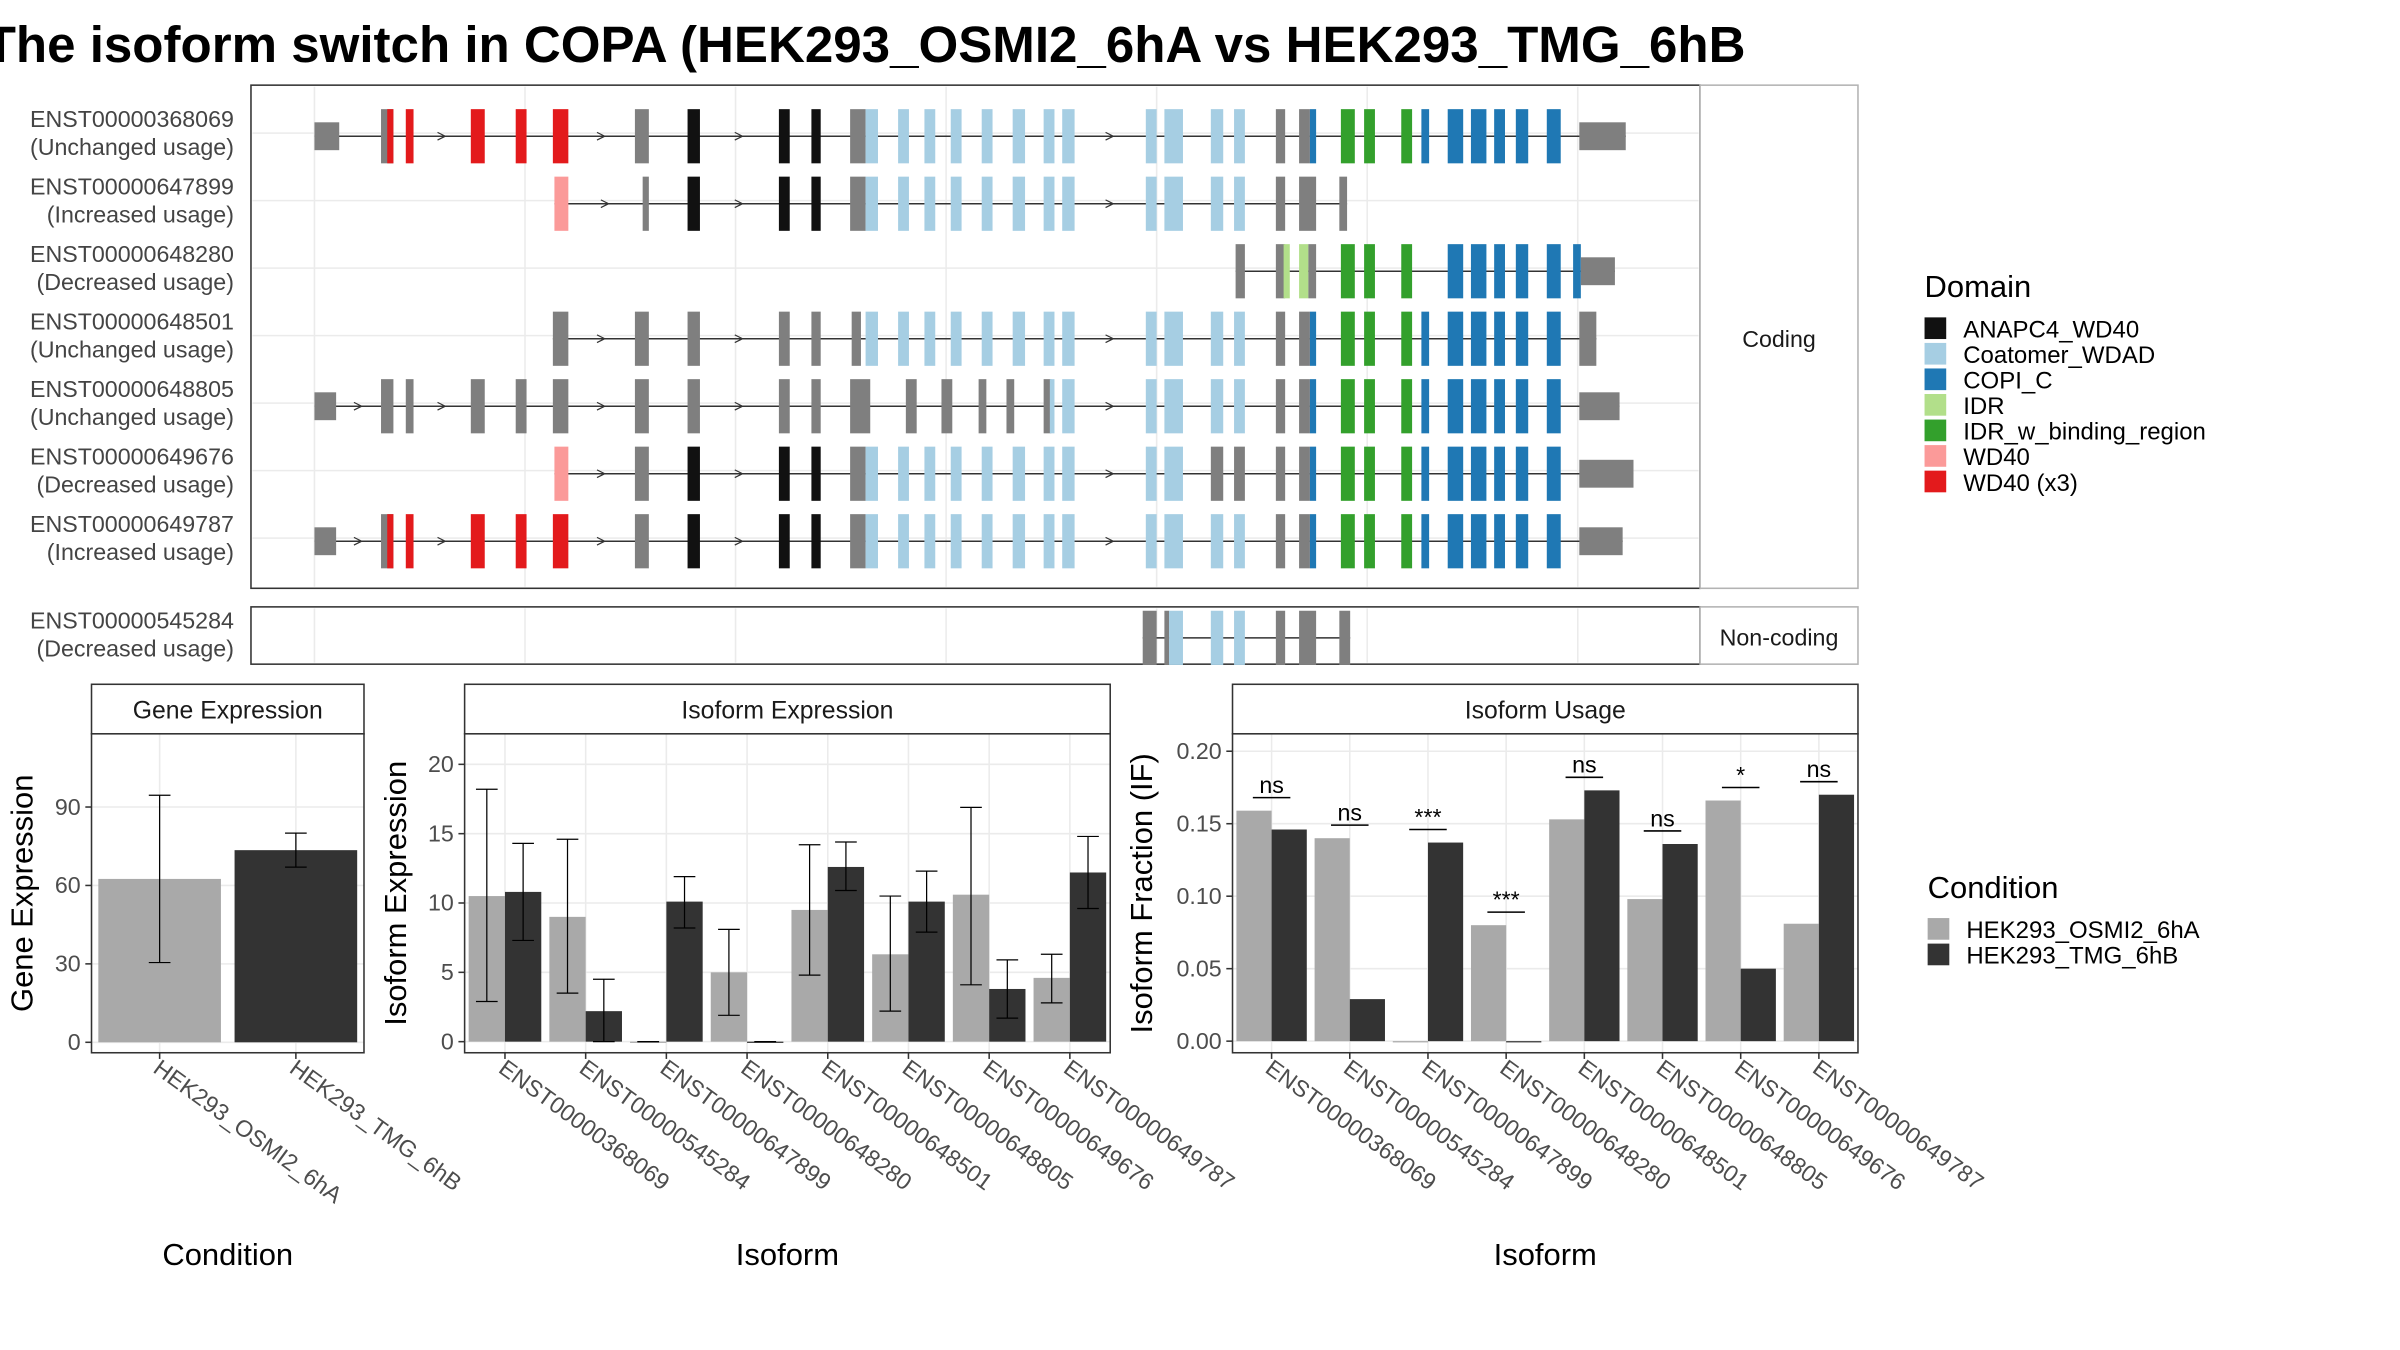  Describe the element at coordinates (68, 964) in the screenshot. I see `y-tick-label: 30` at that location.